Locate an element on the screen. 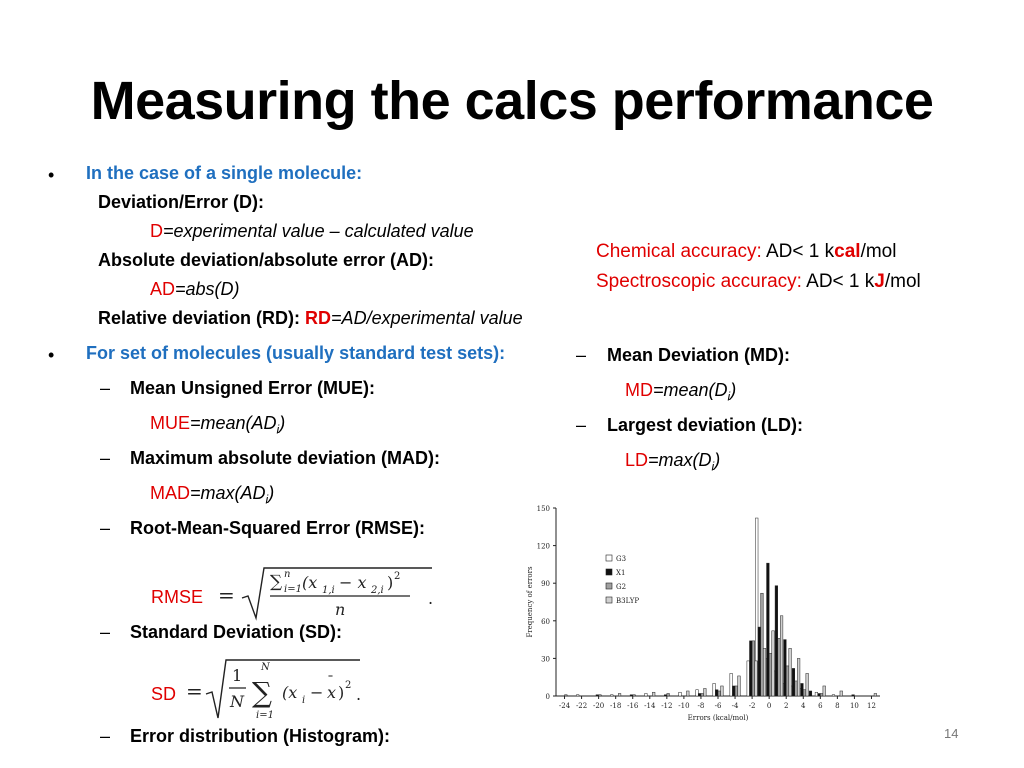  ld-formula: LD=max(Di) is located at coordinates (672, 462).